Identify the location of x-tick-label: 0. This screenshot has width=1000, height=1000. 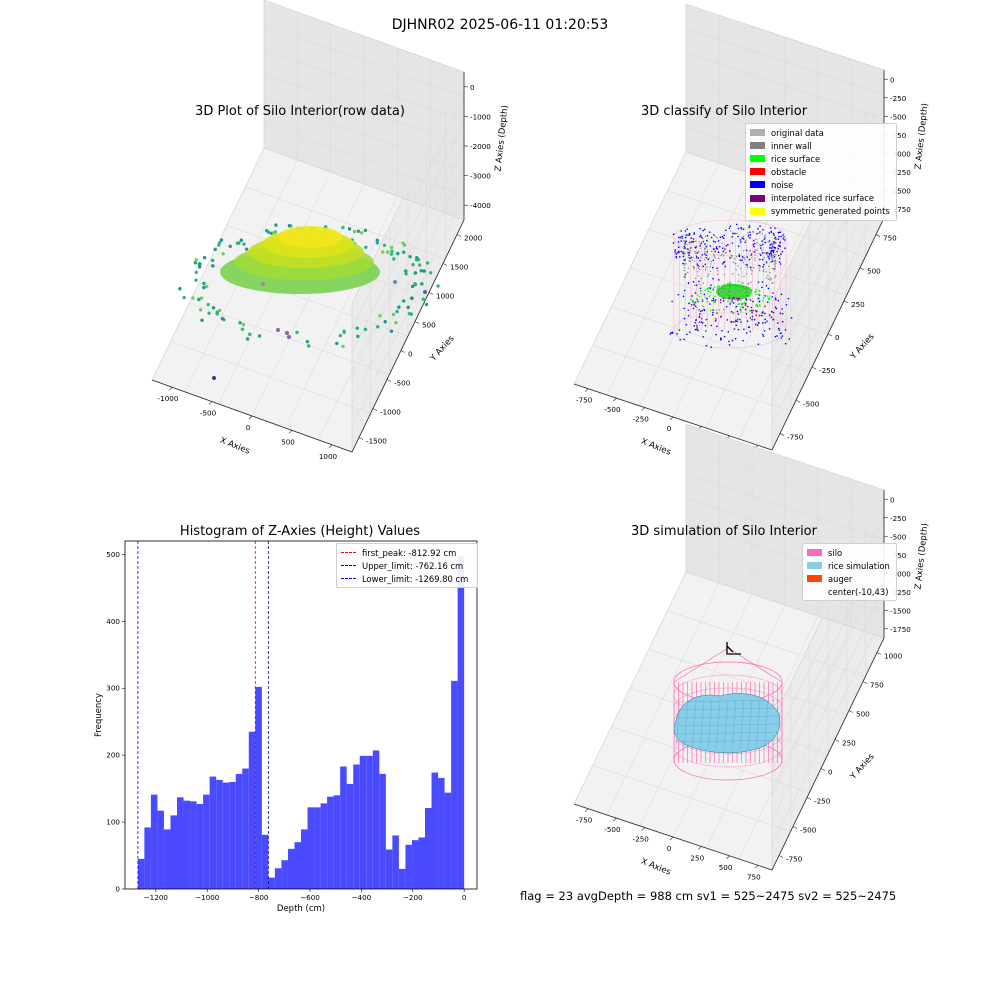
(669, 428).